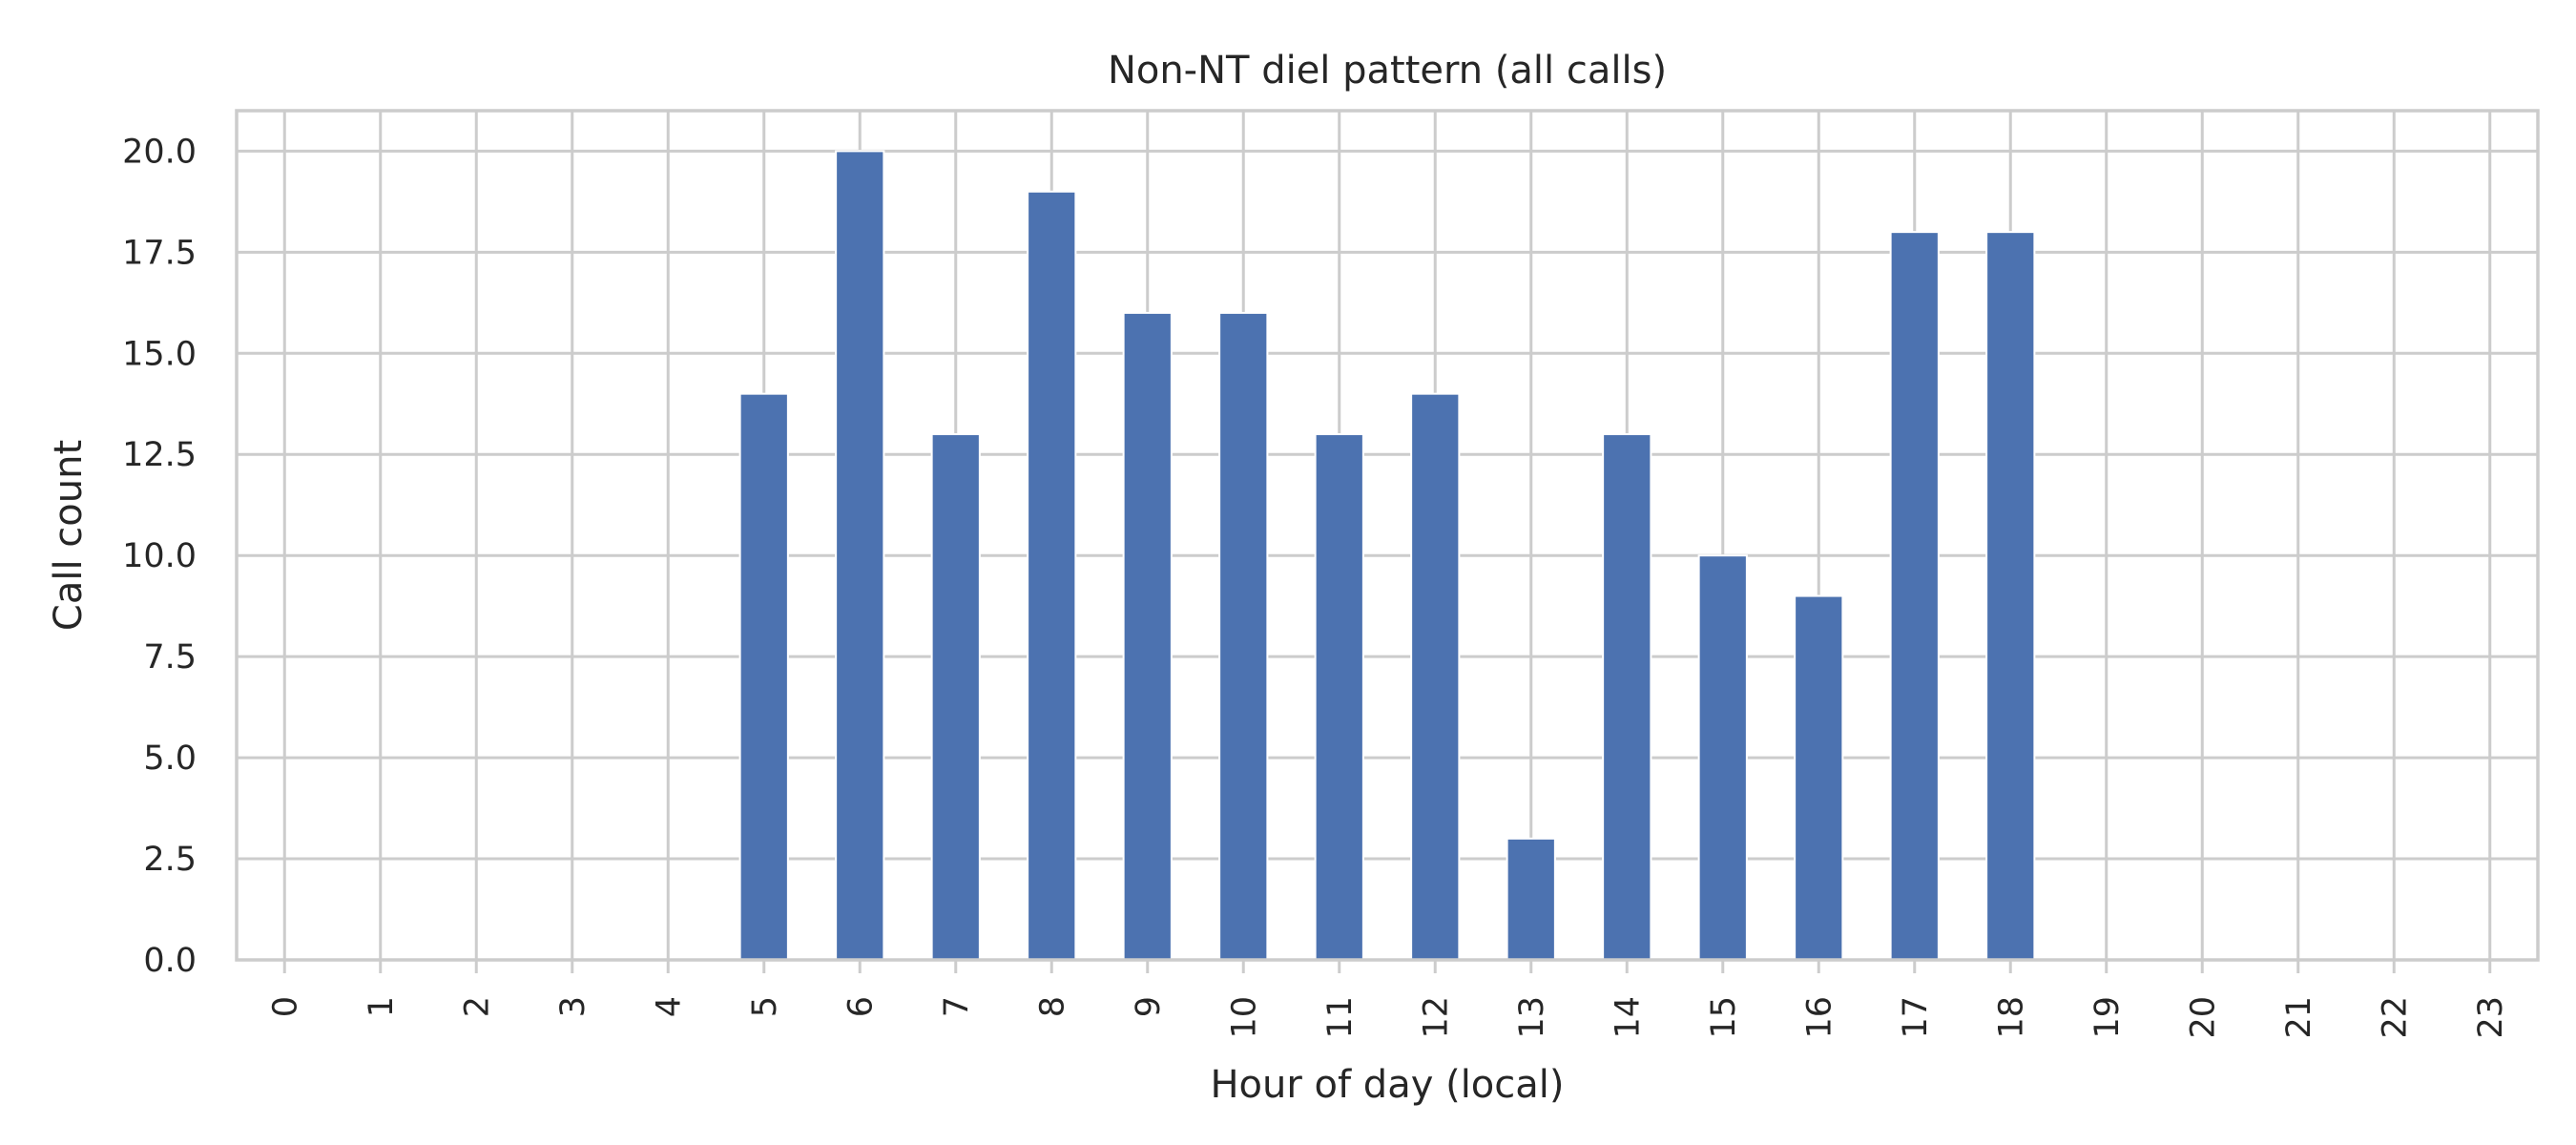 This screenshot has height=1145, width=2576. I want to click on y-tick-label: 12.5, so click(159, 455).